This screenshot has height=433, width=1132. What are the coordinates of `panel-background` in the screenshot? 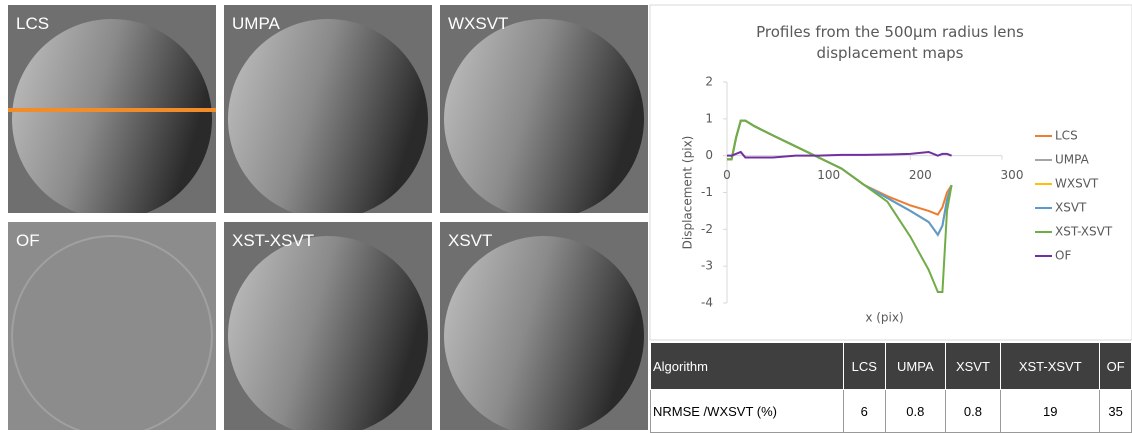 It's located at (112, 326).